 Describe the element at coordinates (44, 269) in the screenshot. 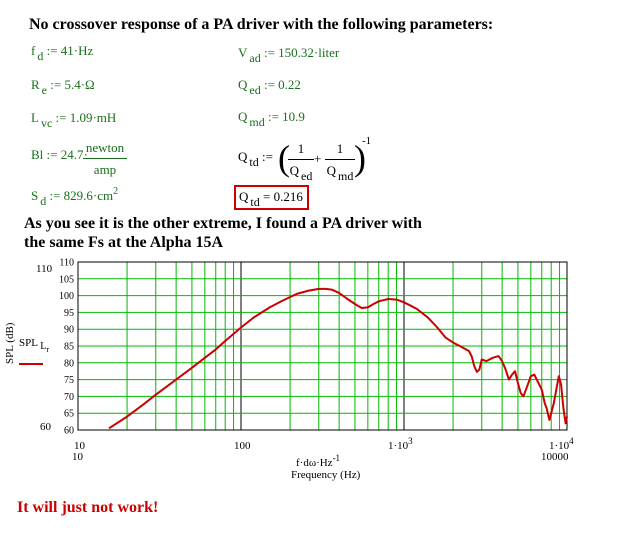

I see `y-outer-top-label: 110` at that location.